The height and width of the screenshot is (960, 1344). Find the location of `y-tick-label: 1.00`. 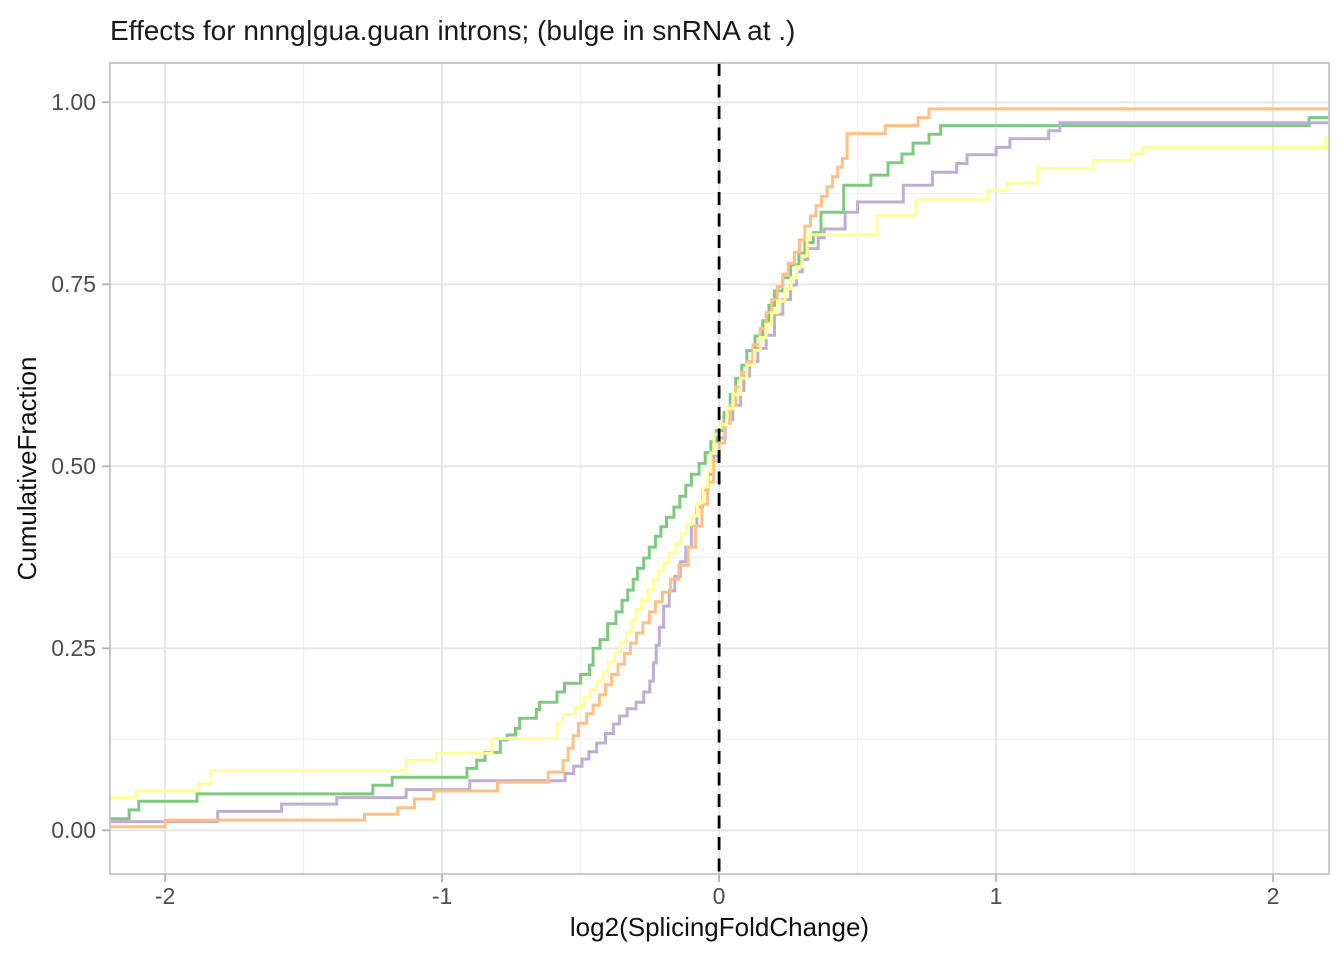

y-tick-label: 1.00 is located at coordinates (73, 102).